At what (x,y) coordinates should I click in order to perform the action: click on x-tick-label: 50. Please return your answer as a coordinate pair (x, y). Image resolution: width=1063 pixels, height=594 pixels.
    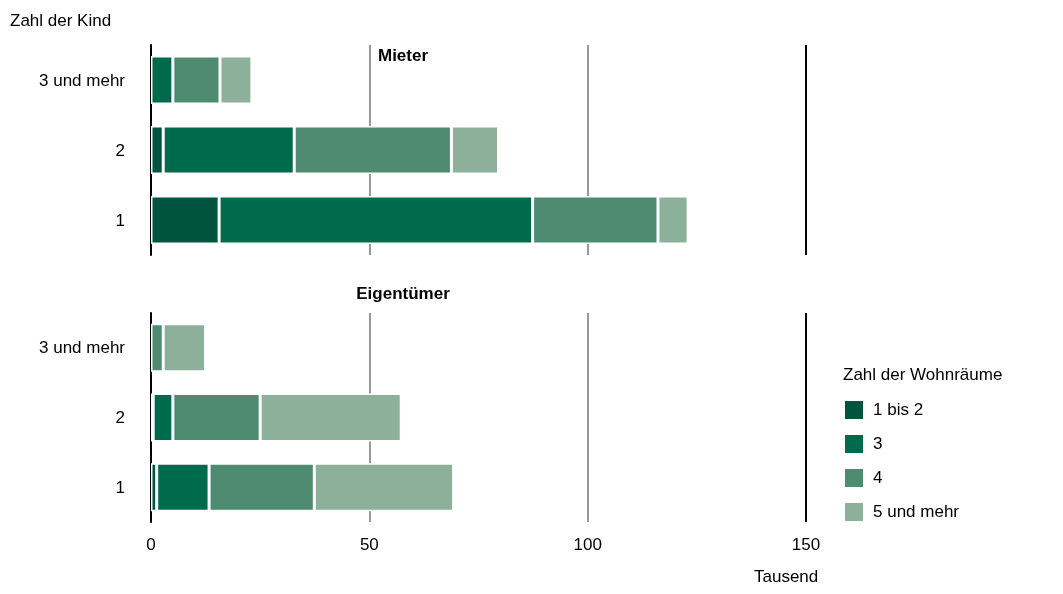
    Looking at the image, I should click on (369, 544).